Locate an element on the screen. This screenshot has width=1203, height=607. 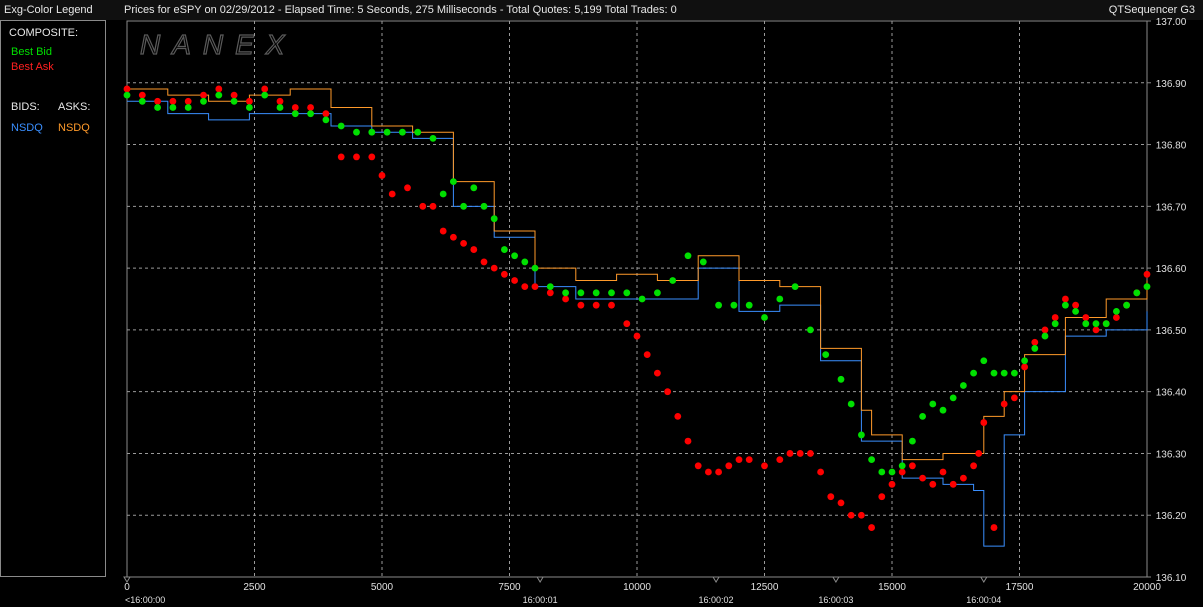
bids-label: BIDS: is located at coordinates (25, 107).